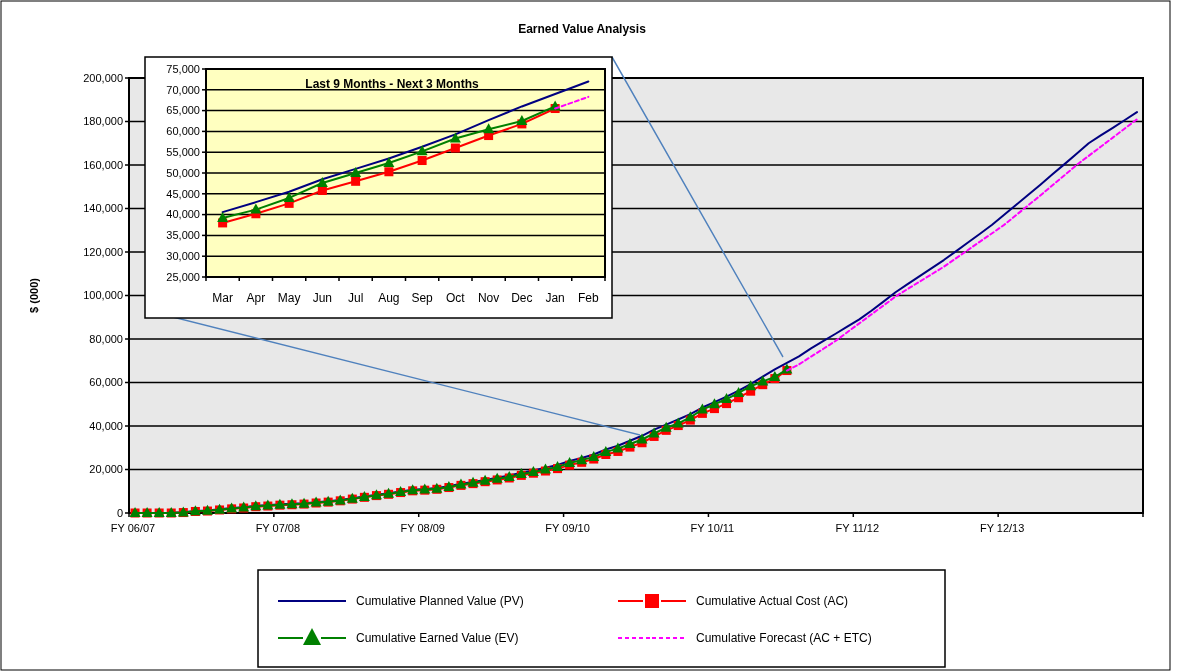  What do you see at coordinates (183, 89) in the screenshot?
I see `y-tick-label: 70,000` at bounding box center [183, 89].